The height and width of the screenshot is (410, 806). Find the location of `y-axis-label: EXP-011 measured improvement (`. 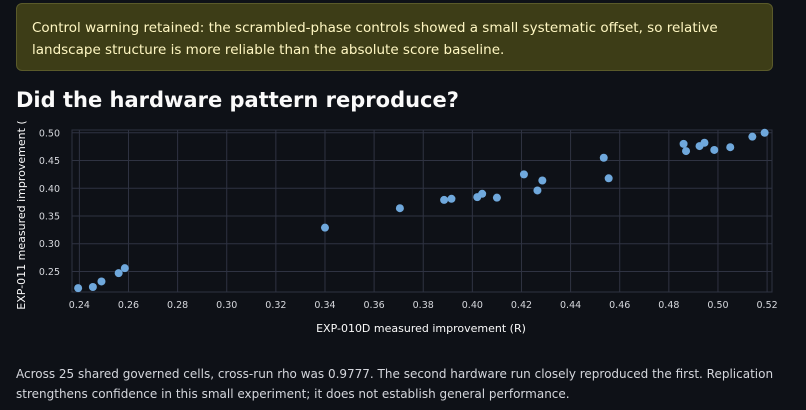

y-axis-label: EXP-011 measured improvement ( is located at coordinates (21, 214).